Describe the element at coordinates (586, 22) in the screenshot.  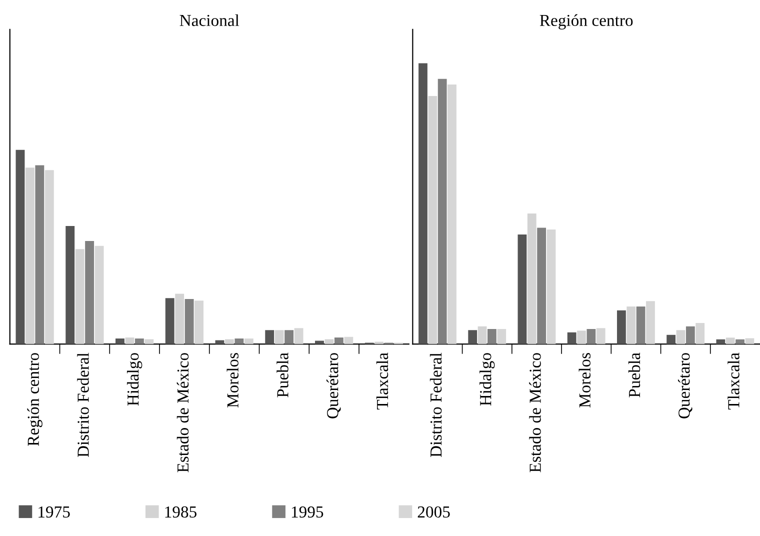
I see `chart-title: Región centro` at that location.